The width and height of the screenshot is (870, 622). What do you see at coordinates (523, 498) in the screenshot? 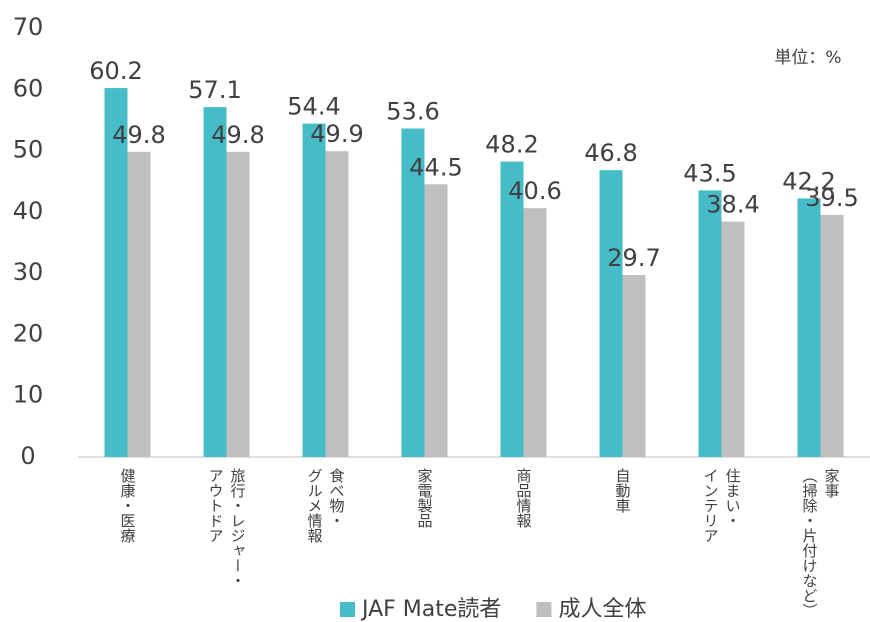
I see `x-tick-label: 商品情報` at bounding box center [523, 498].